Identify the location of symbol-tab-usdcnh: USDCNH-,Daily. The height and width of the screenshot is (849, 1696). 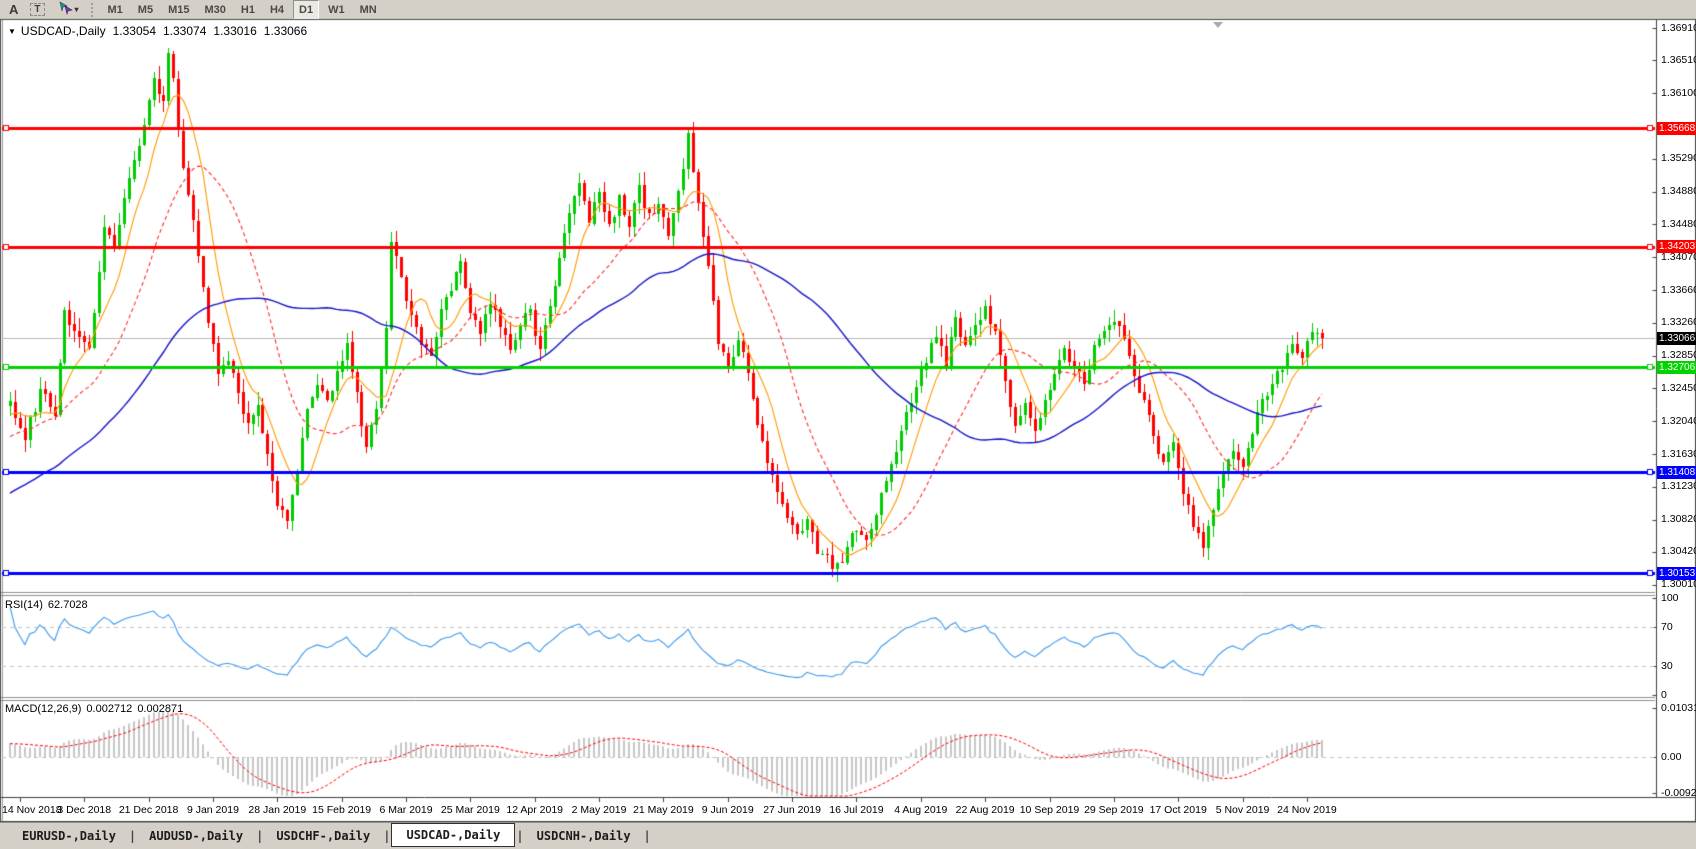
(583, 836).